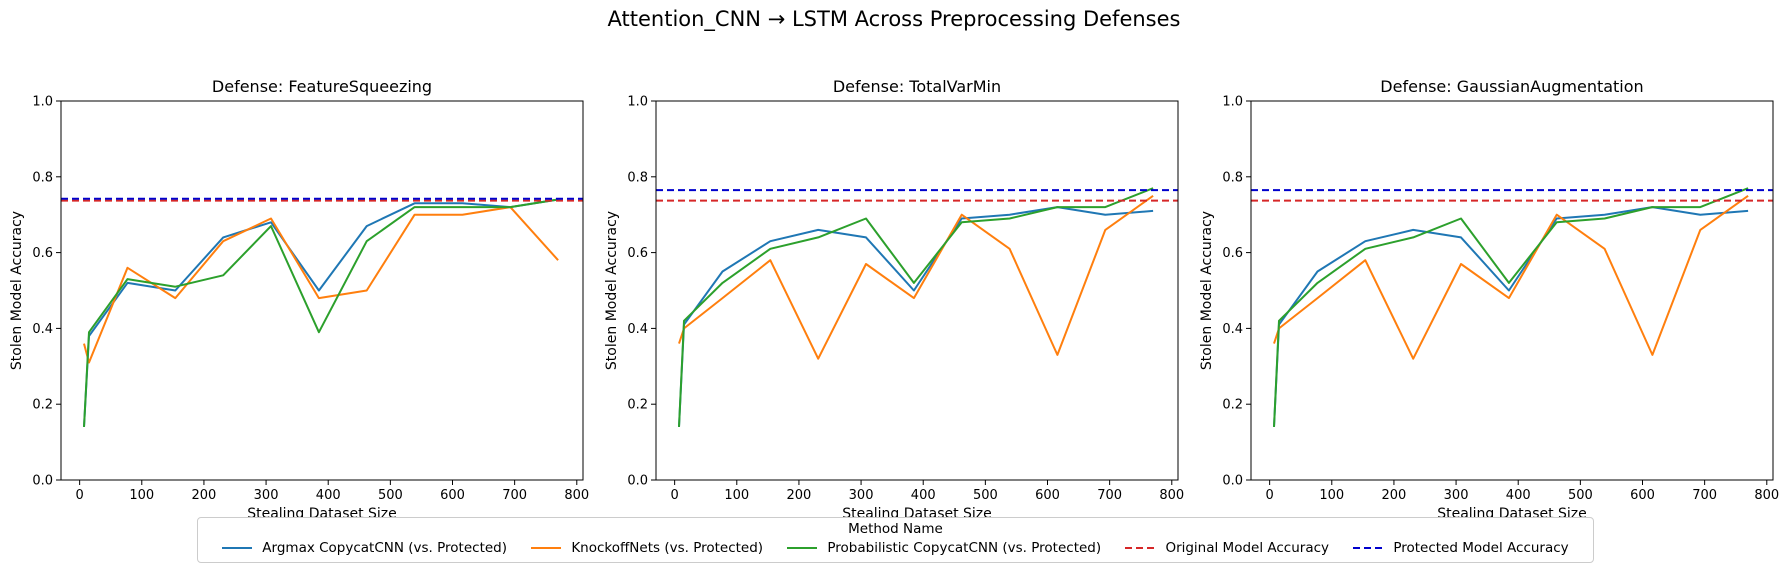  Describe the element at coordinates (322, 86) in the screenshot. I see `panel-title: Defense: FeatureSqueezing` at that location.